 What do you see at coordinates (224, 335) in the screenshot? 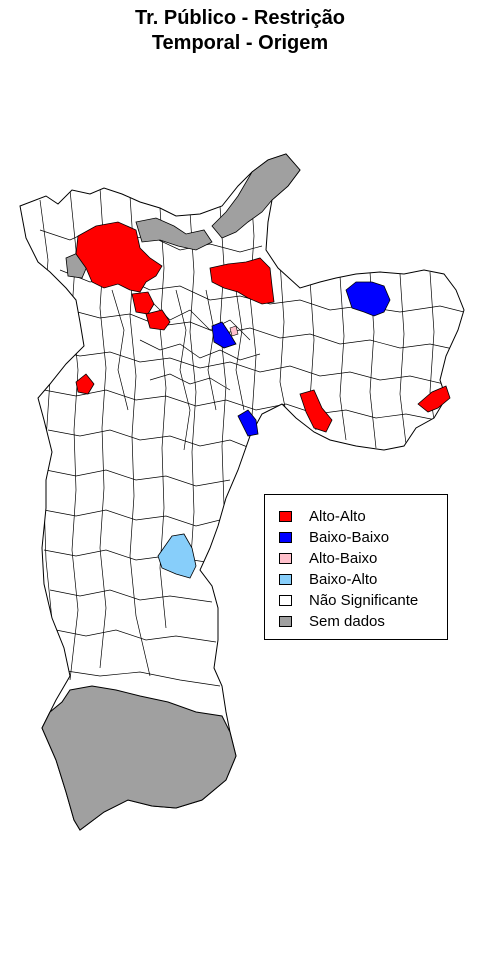
I see `region-baixo-baixo-center` at bounding box center [224, 335].